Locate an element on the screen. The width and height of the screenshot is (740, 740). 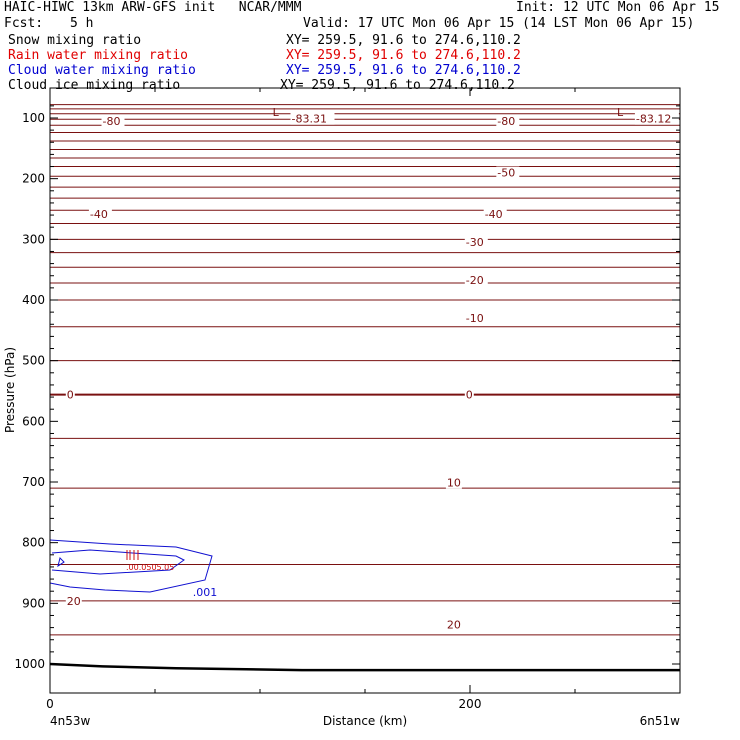
rain-mark-cluster: .00.0505.05 is located at coordinates (150, 567).